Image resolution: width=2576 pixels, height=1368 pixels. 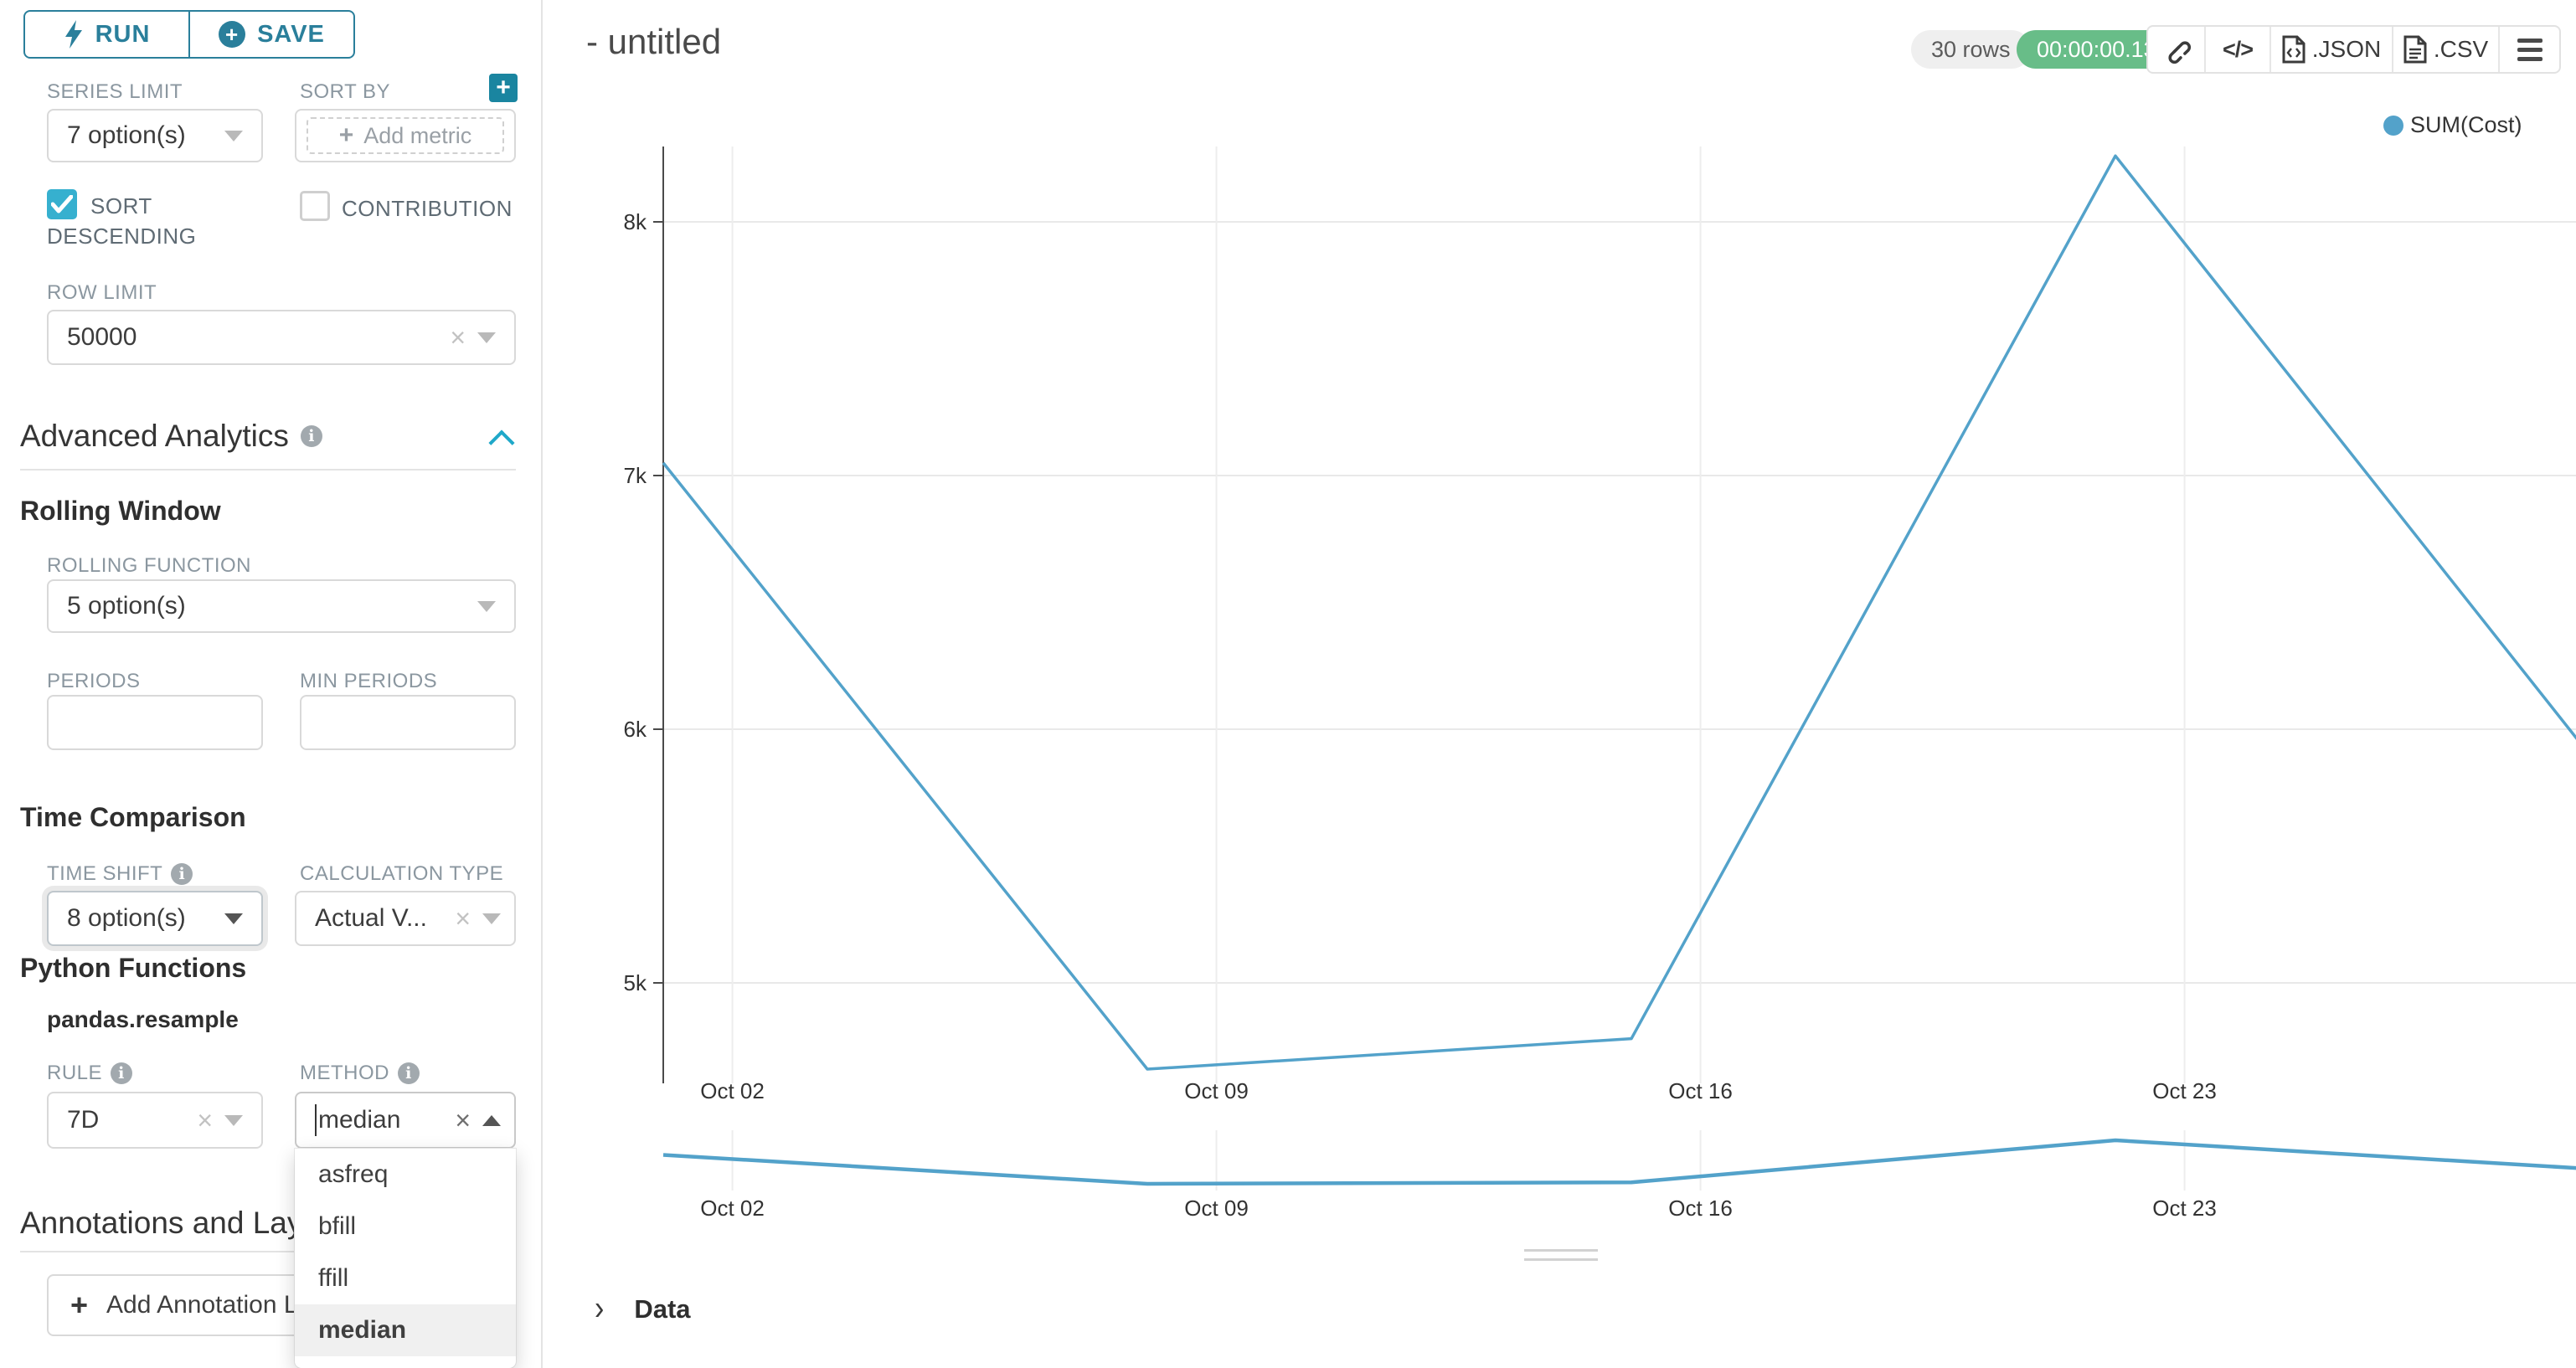 I want to click on code-icon: </>, so click(x=2238, y=49).